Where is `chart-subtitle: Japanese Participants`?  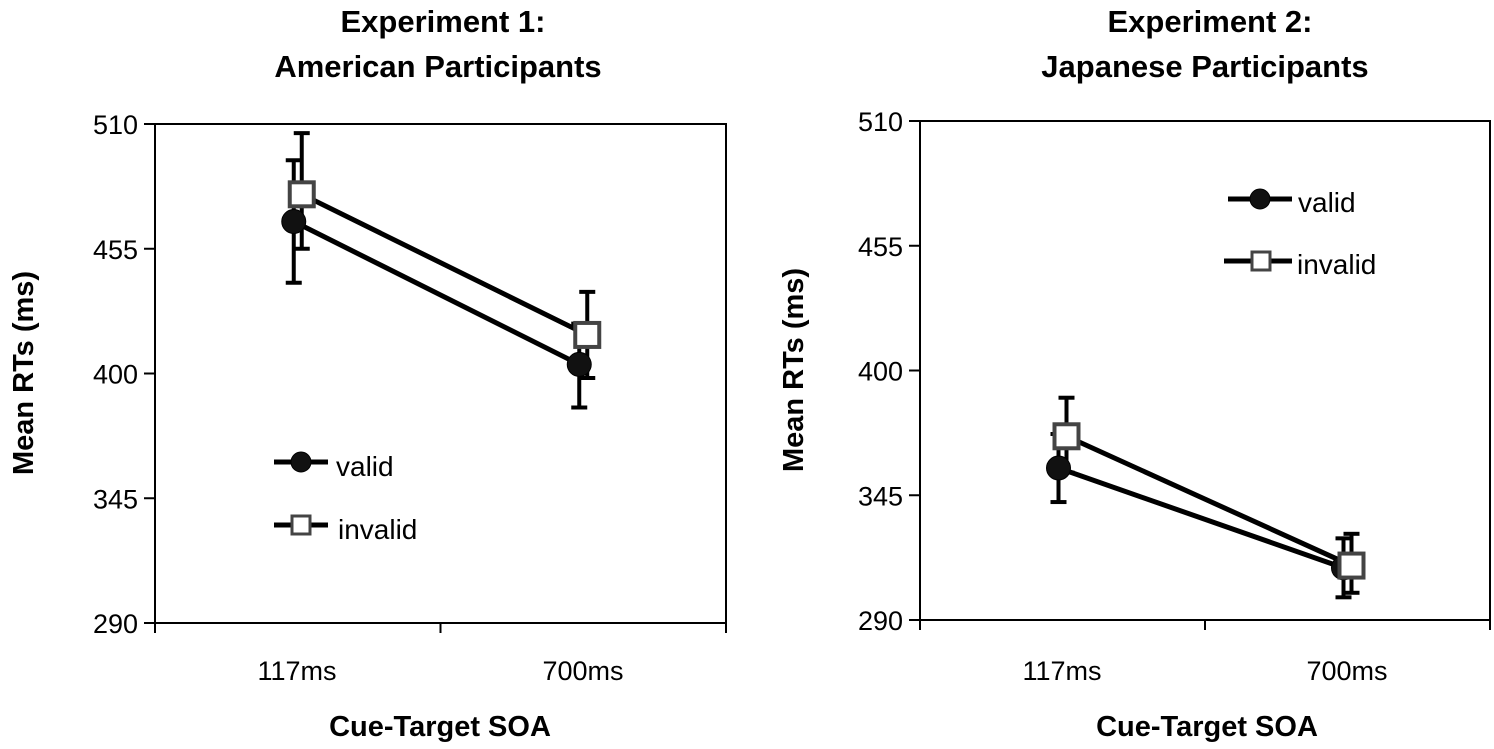 chart-subtitle: Japanese Participants is located at coordinates (1204, 66).